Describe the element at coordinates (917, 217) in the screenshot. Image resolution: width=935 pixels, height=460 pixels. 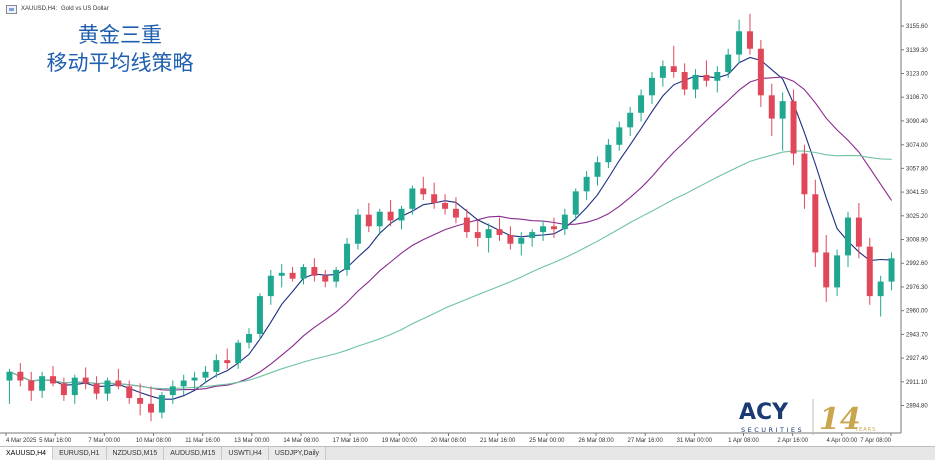
I see `price-tick-label: 3025.20` at that location.